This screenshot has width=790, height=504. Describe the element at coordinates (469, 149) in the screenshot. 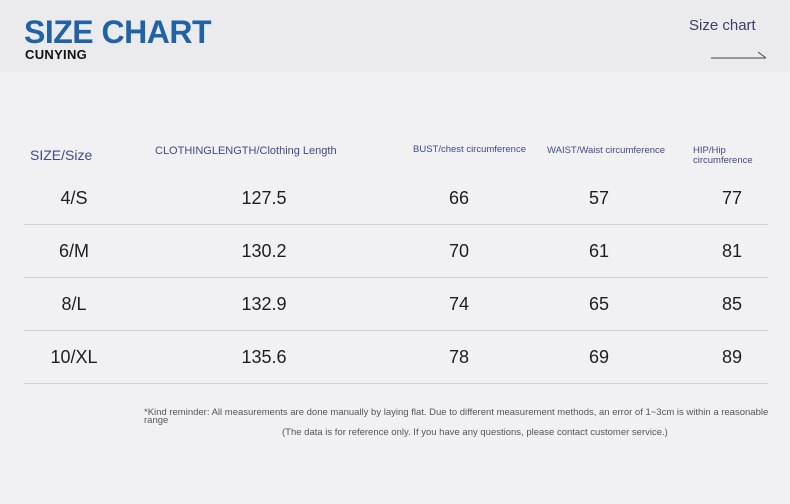

I see `column-header-bust: BUST/chest circumference` at that location.